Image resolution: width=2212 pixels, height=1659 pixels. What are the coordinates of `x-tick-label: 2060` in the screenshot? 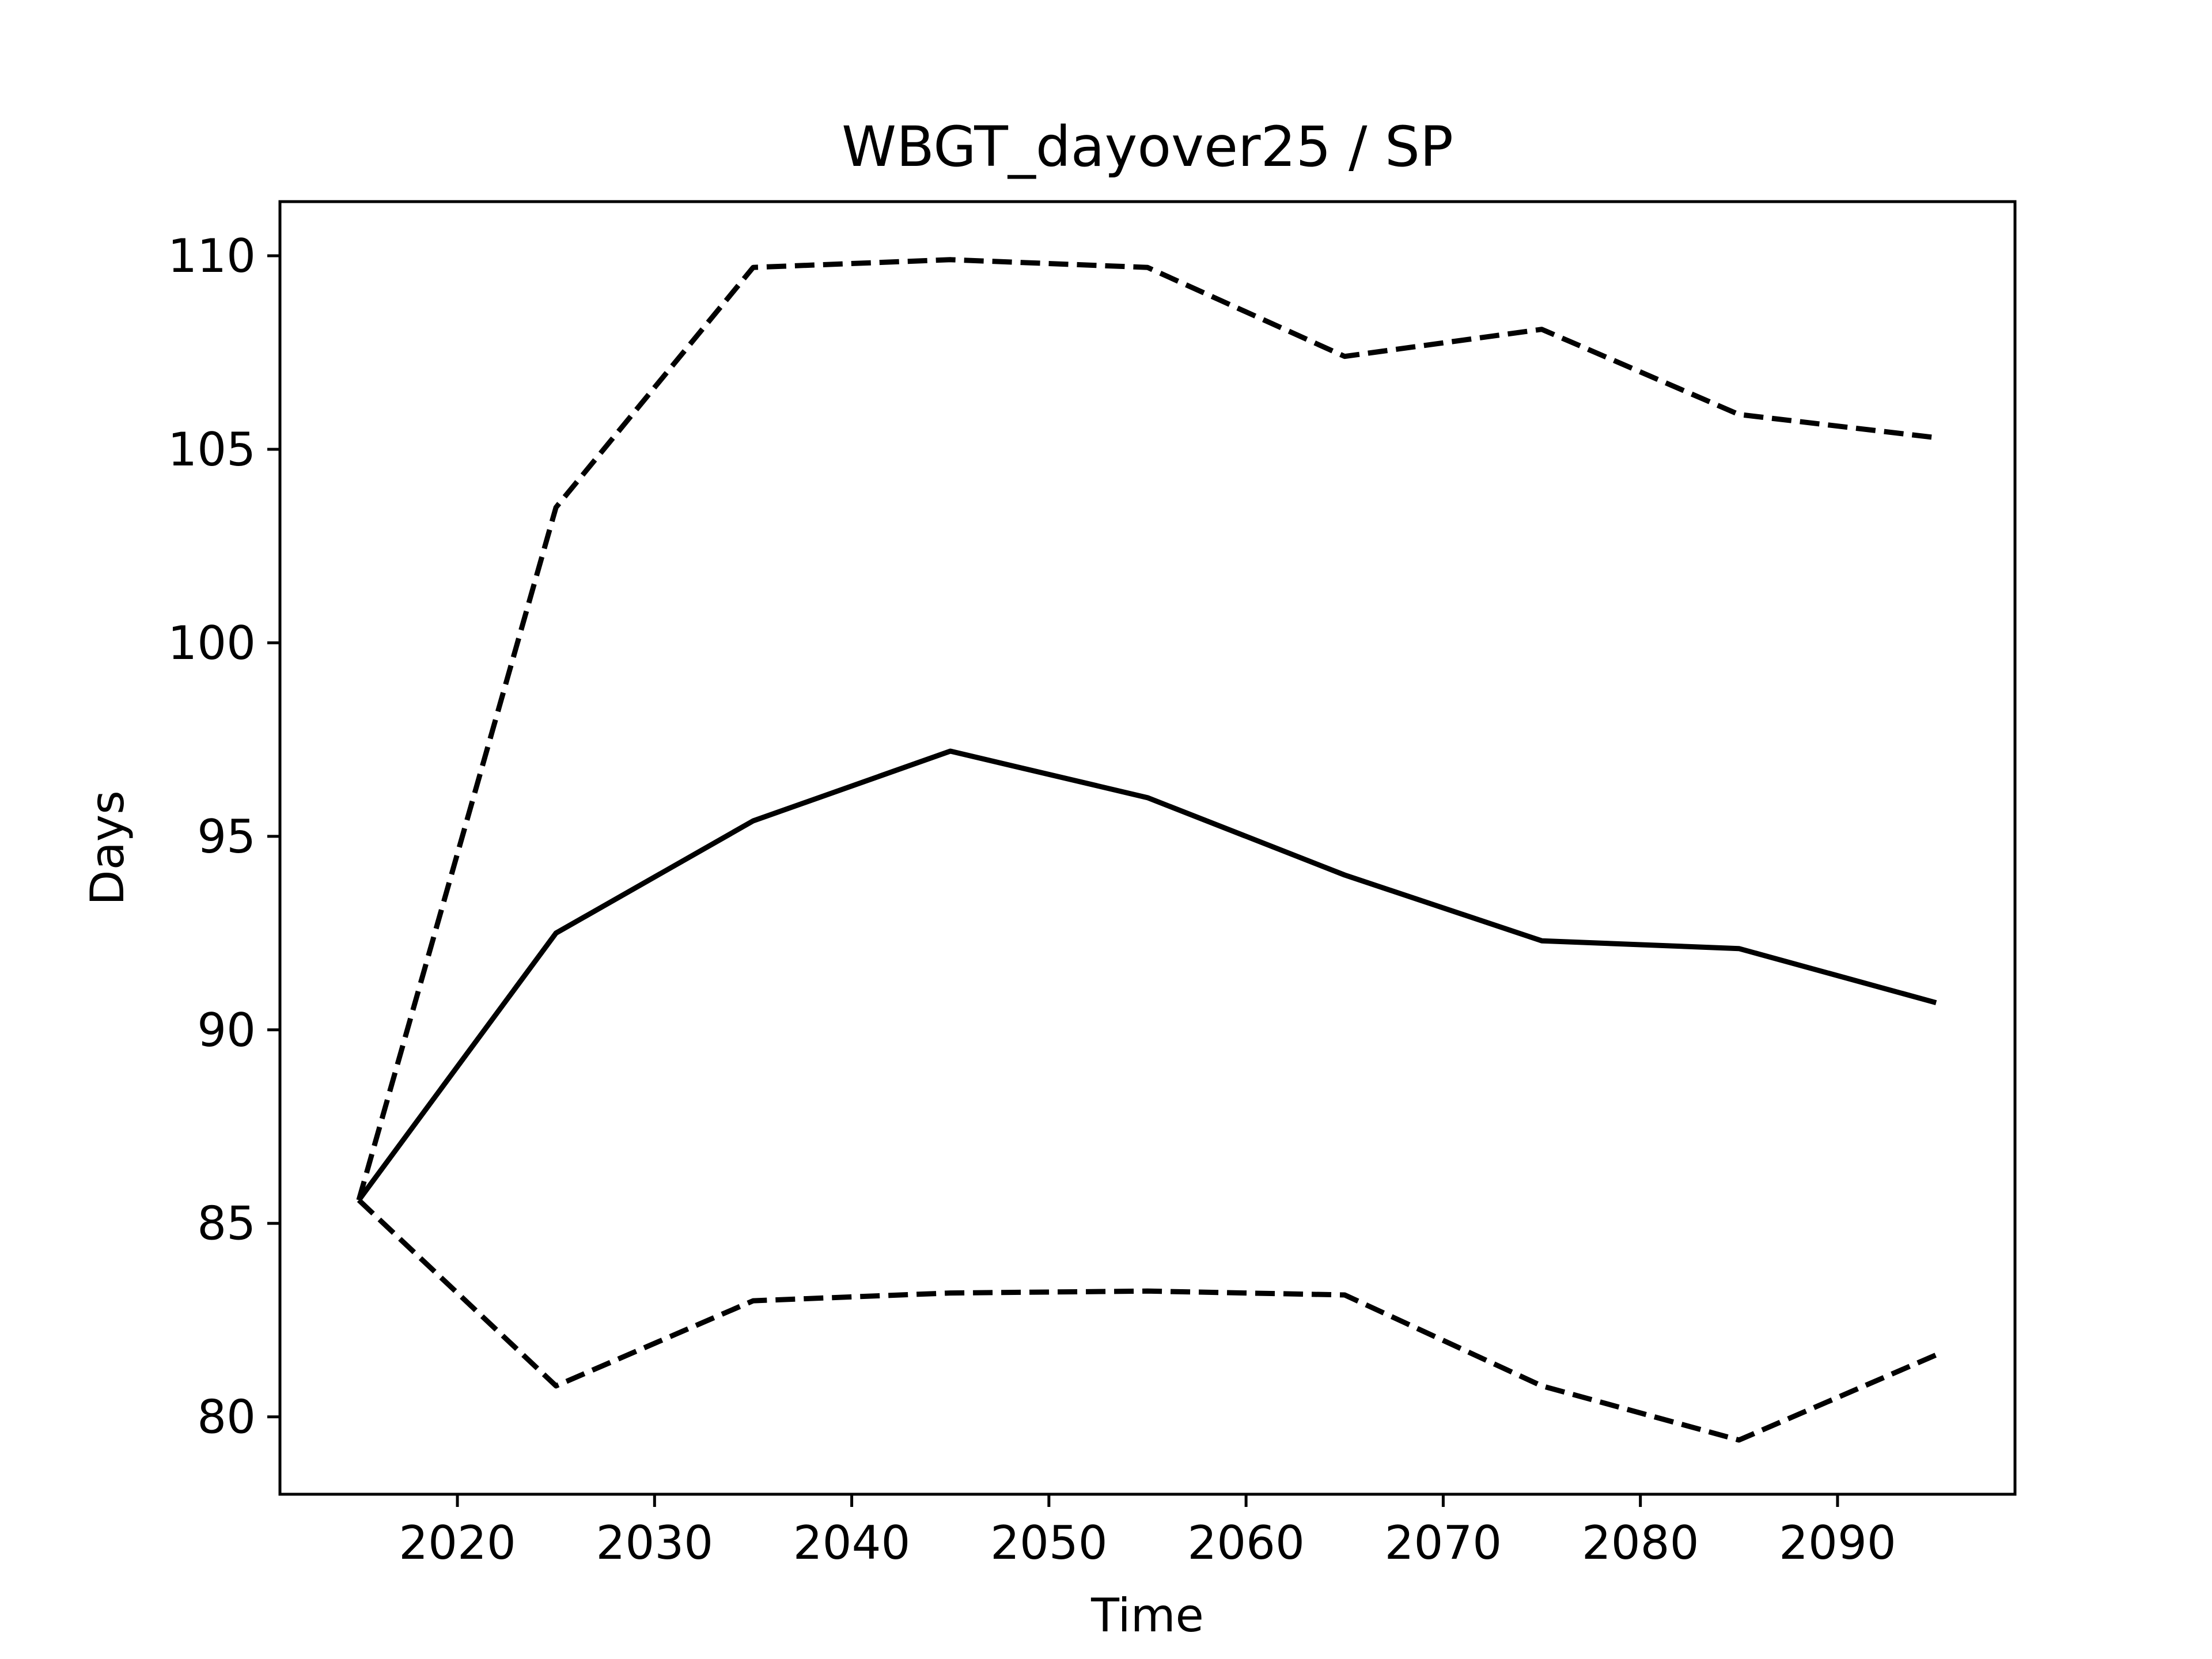 It's located at (1246, 1543).